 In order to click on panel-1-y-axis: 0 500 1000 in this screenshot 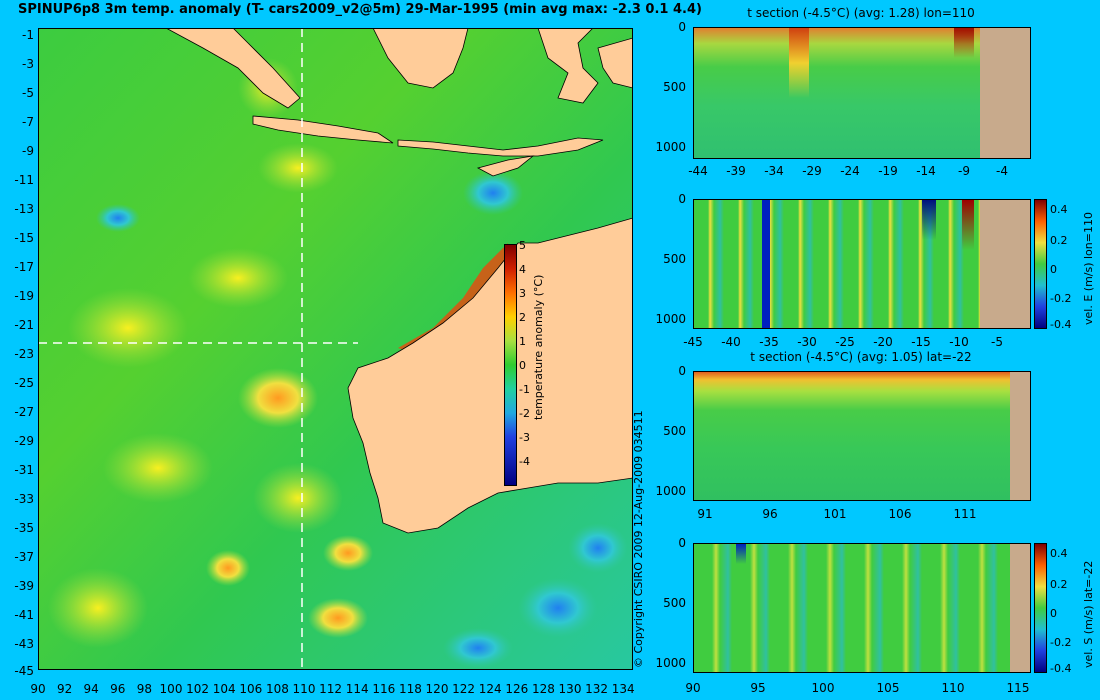, I will do `click(670, 90)`.